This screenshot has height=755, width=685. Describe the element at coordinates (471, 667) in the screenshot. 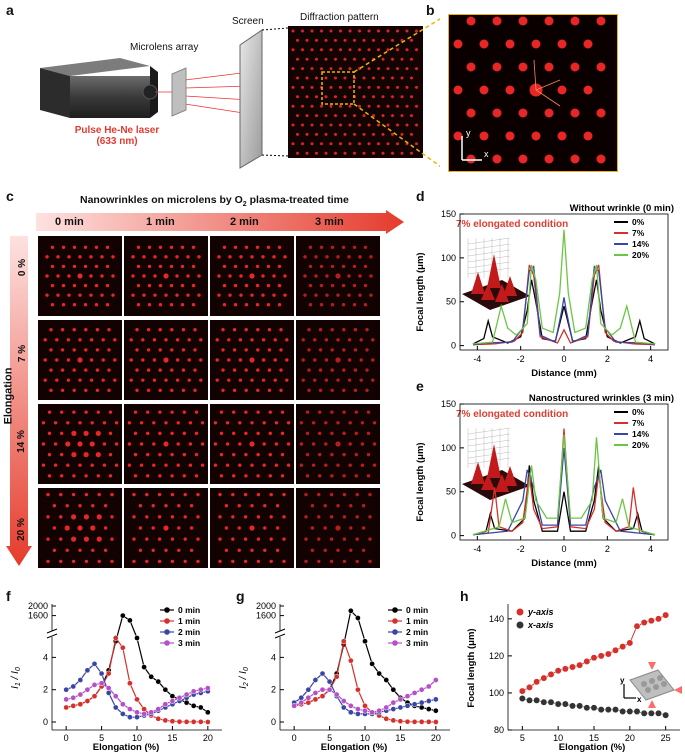

I see `chart-h-ylabel: Focal length (μm)` at that location.